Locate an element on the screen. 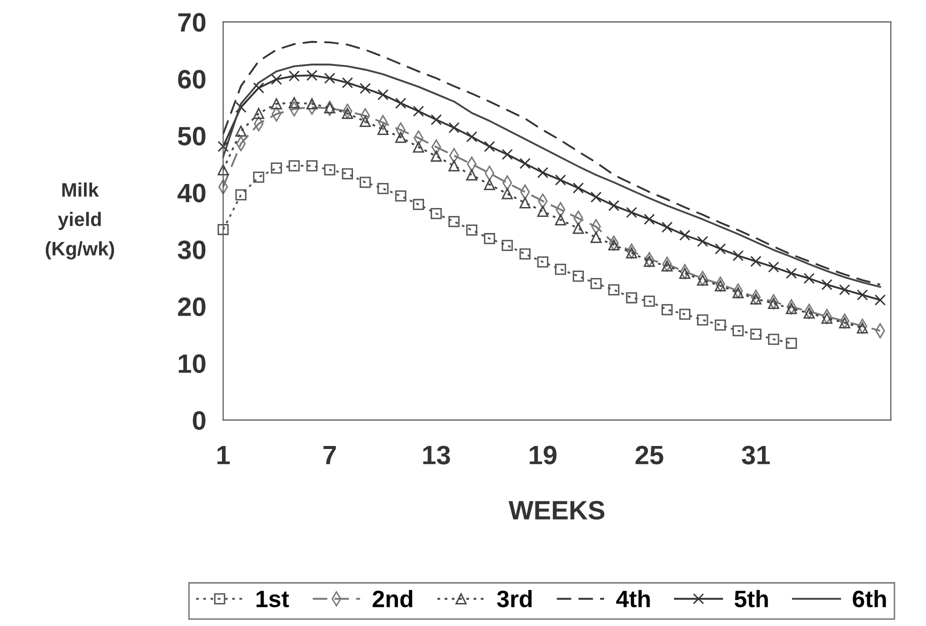 The image size is (926, 626). y-axis-title: Milk yield (Kg/wk) is located at coordinates (80, 221).